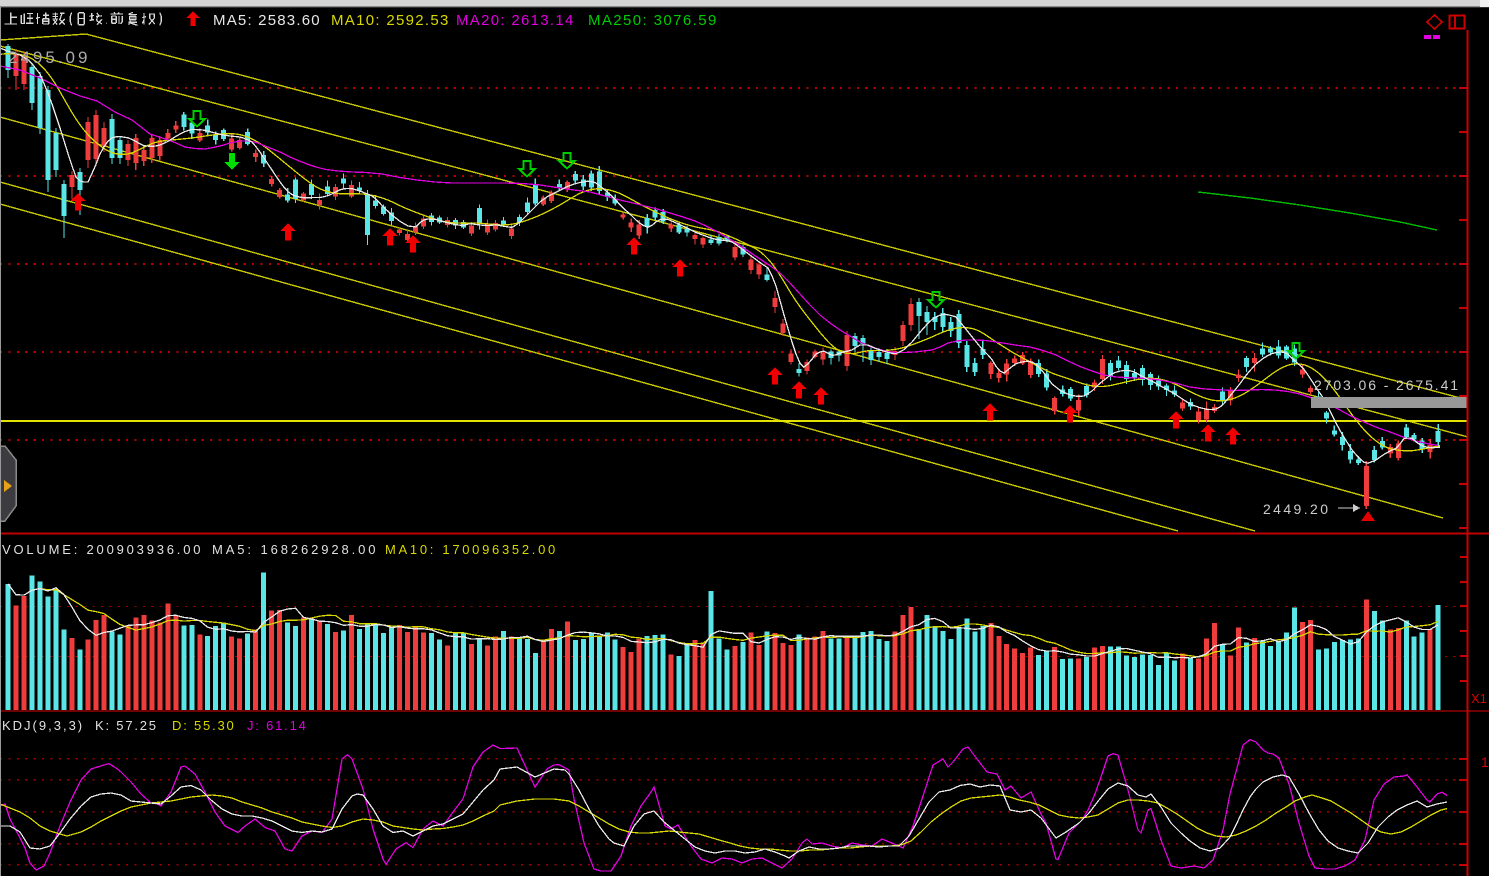 The image size is (1489, 876). Describe the element at coordinates (204, 725) in the screenshot. I see `svg-text: D: 55.30` at that location.